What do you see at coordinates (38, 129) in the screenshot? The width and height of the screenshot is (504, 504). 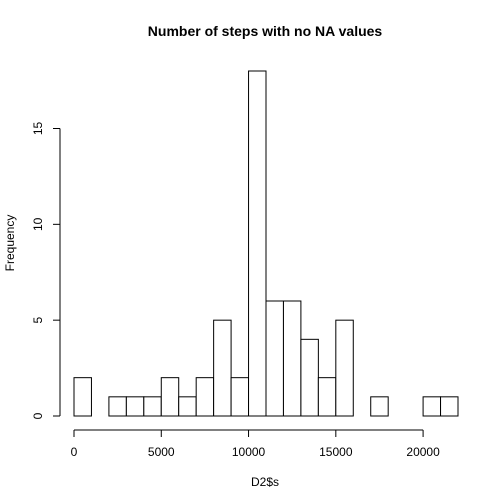 I see `y-tick-label: 15` at bounding box center [38, 129].